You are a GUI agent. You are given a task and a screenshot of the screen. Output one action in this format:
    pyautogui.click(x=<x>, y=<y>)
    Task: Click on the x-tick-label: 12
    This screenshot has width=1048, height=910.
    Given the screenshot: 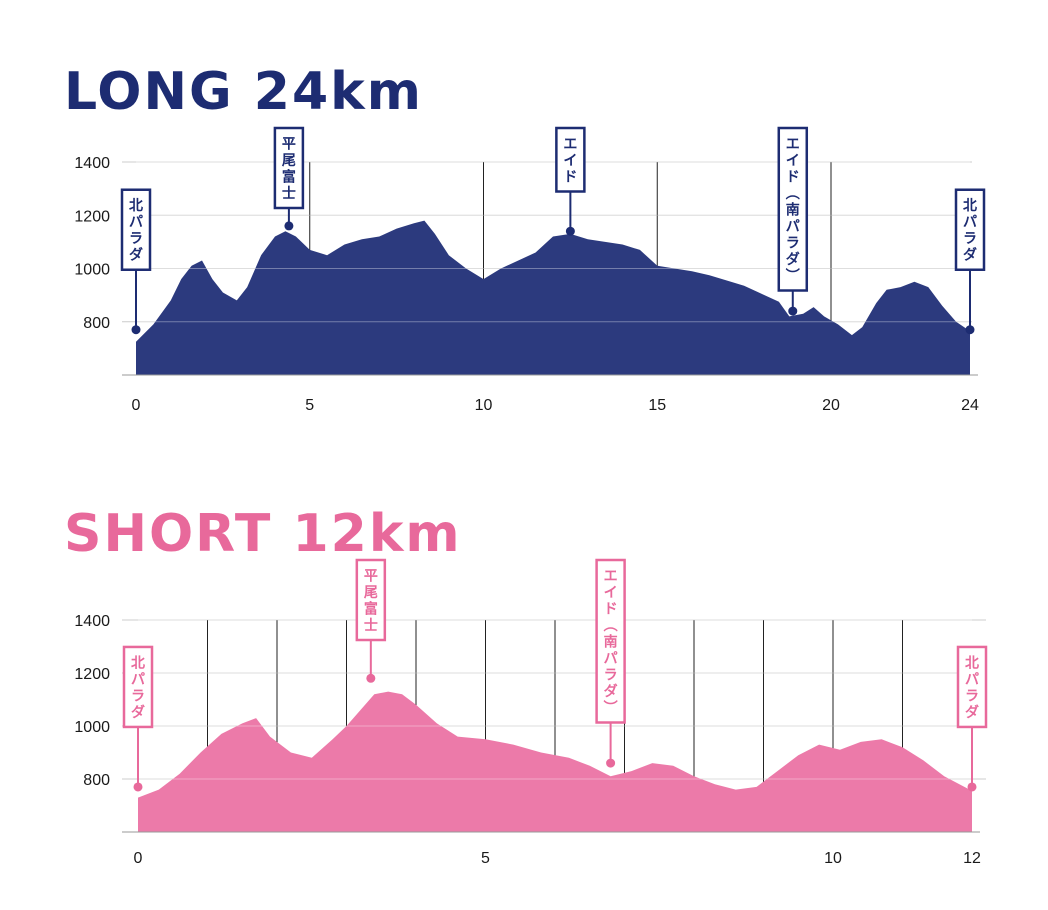 What is the action you would take?
    pyautogui.click(x=972, y=858)
    